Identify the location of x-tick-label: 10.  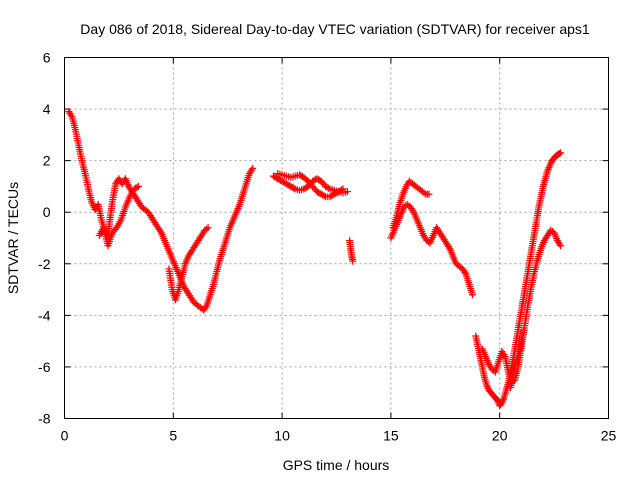
(282, 436).